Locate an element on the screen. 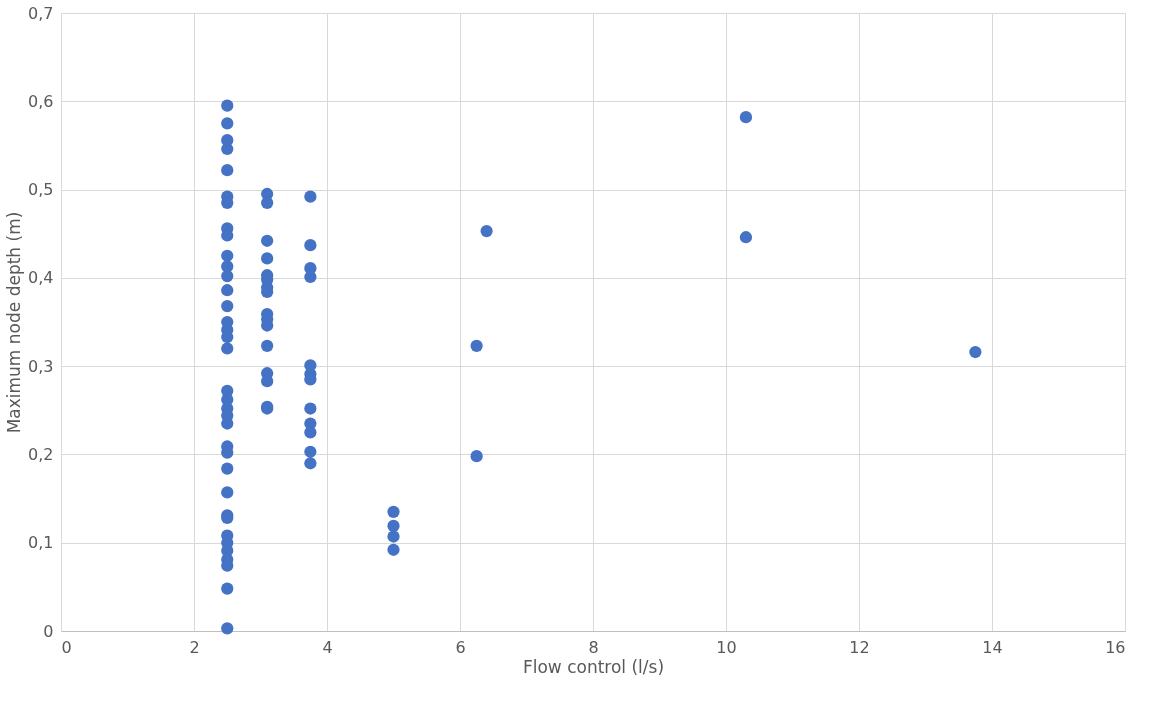 The image size is (1171, 709). y-tick-label: 0 is located at coordinates (48, 631).